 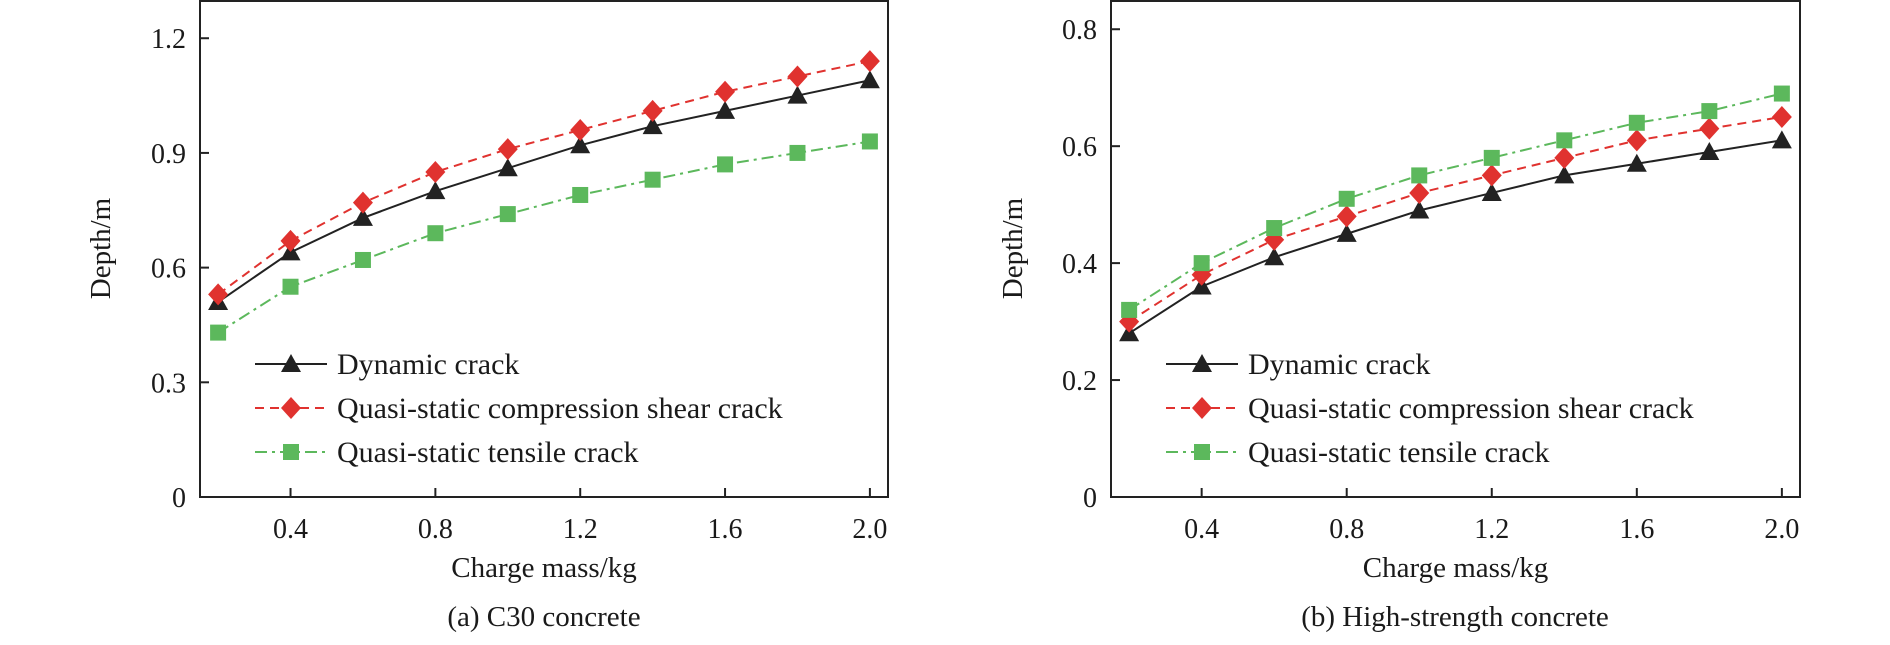 What do you see at coordinates (168, 154) in the screenshot?
I see `y-tick-label: 0.9` at bounding box center [168, 154].